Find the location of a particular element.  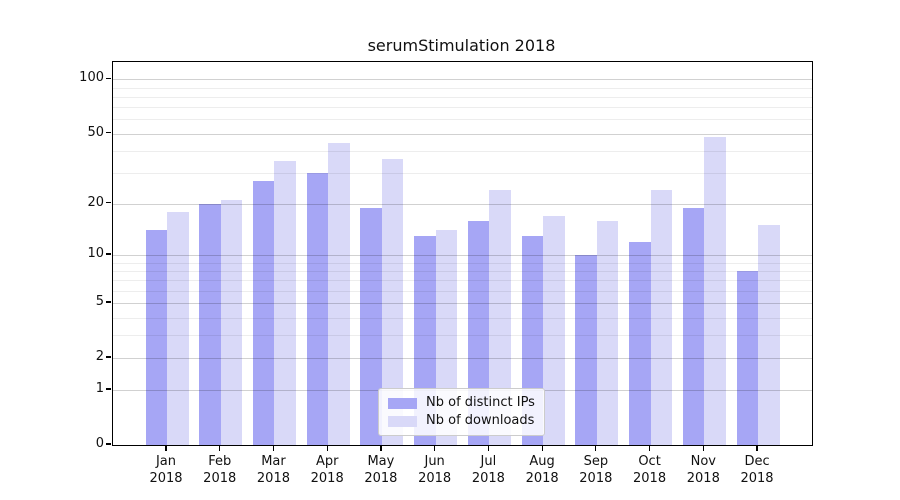

x-tick-label-oct: Oct 2018 is located at coordinates (650, 470).